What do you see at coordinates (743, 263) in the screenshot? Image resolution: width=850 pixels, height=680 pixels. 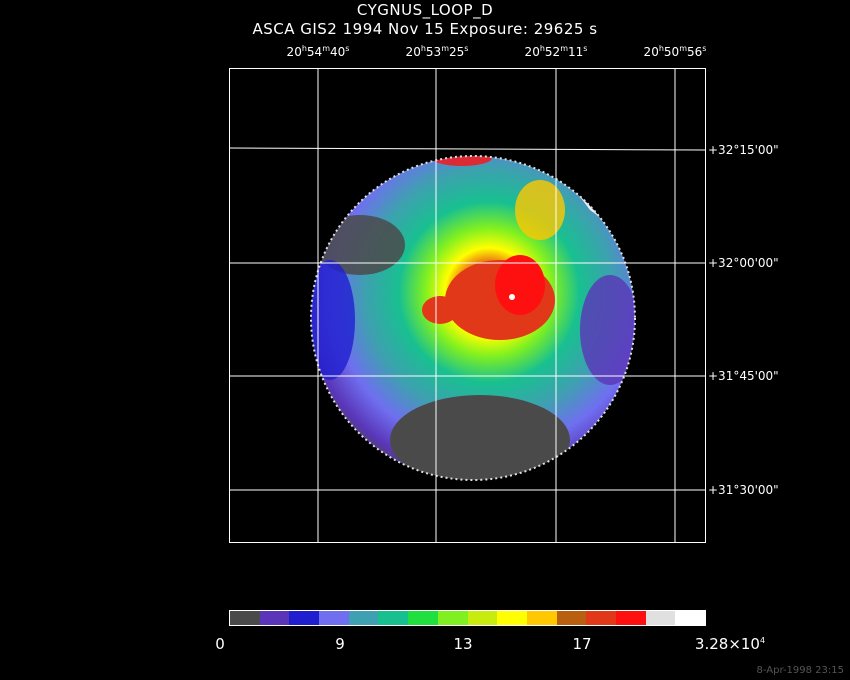 I see `dec-label-2: +32°00'00"` at bounding box center [743, 263].